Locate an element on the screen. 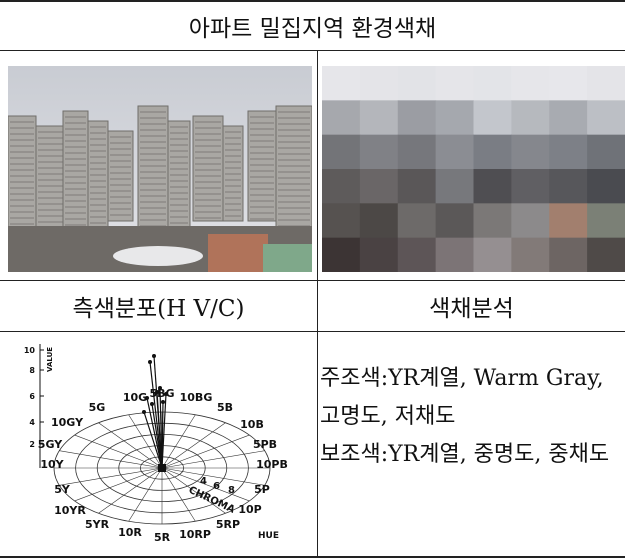  hue-label: 5G is located at coordinates (97, 407).